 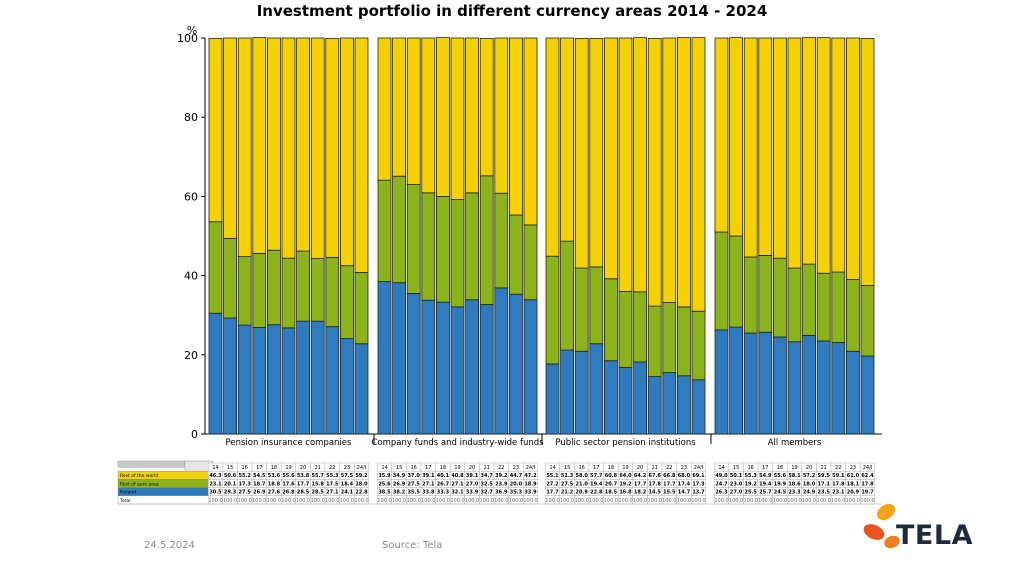 What do you see at coordinates (934, 535) in the screenshot?
I see `logo-text: TELA` at bounding box center [934, 535].